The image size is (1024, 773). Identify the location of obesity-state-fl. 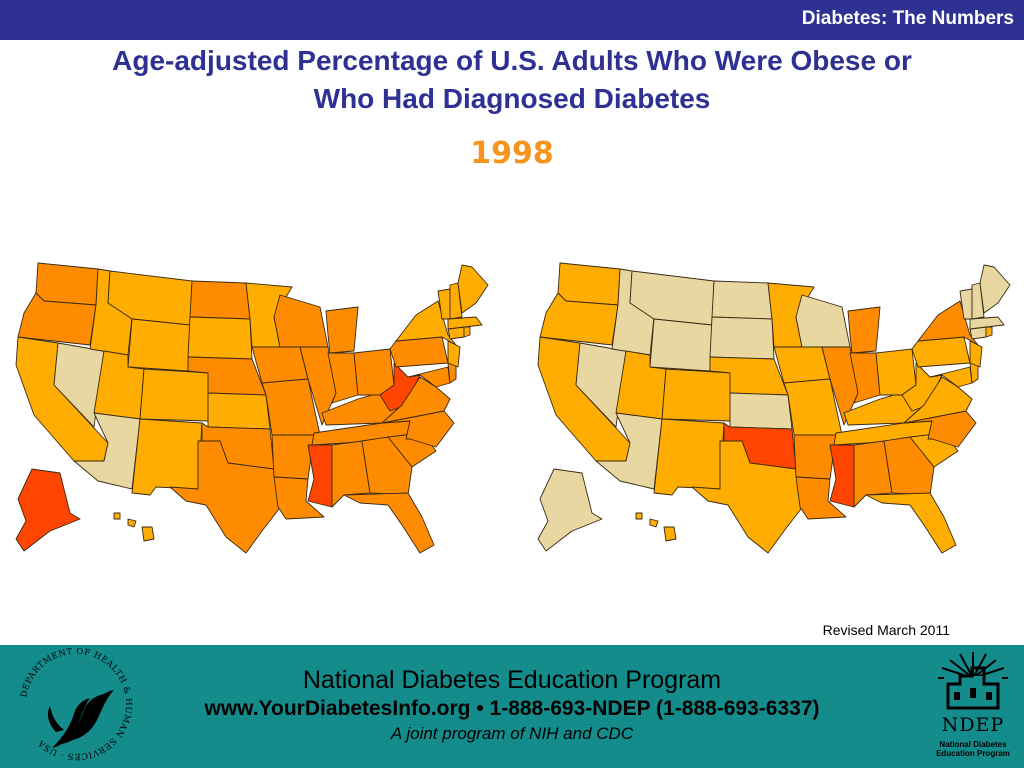
(389, 523).